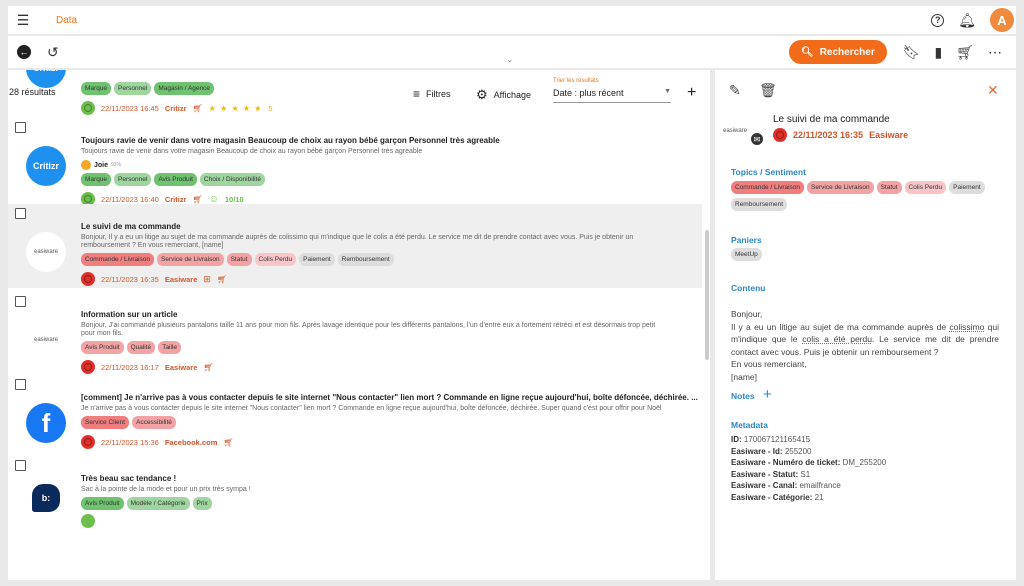 The image size is (1024, 586). What do you see at coordinates (831, 119) in the screenshot?
I see `detail-title: Le suivi de ma commande` at bounding box center [831, 119].